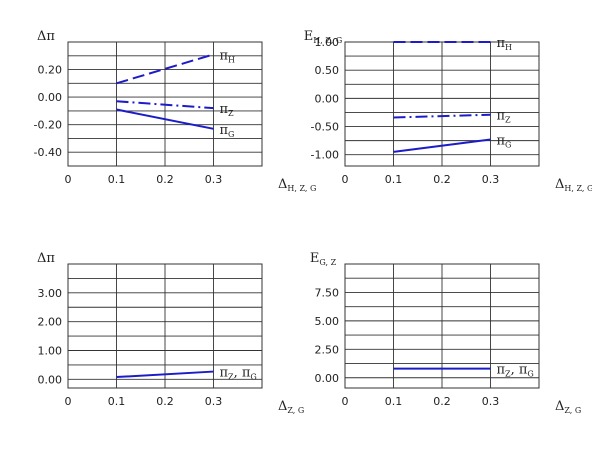  What do you see at coordinates (325, 127) in the screenshot?
I see `y-tick-label: -0.50` at bounding box center [325, 127].